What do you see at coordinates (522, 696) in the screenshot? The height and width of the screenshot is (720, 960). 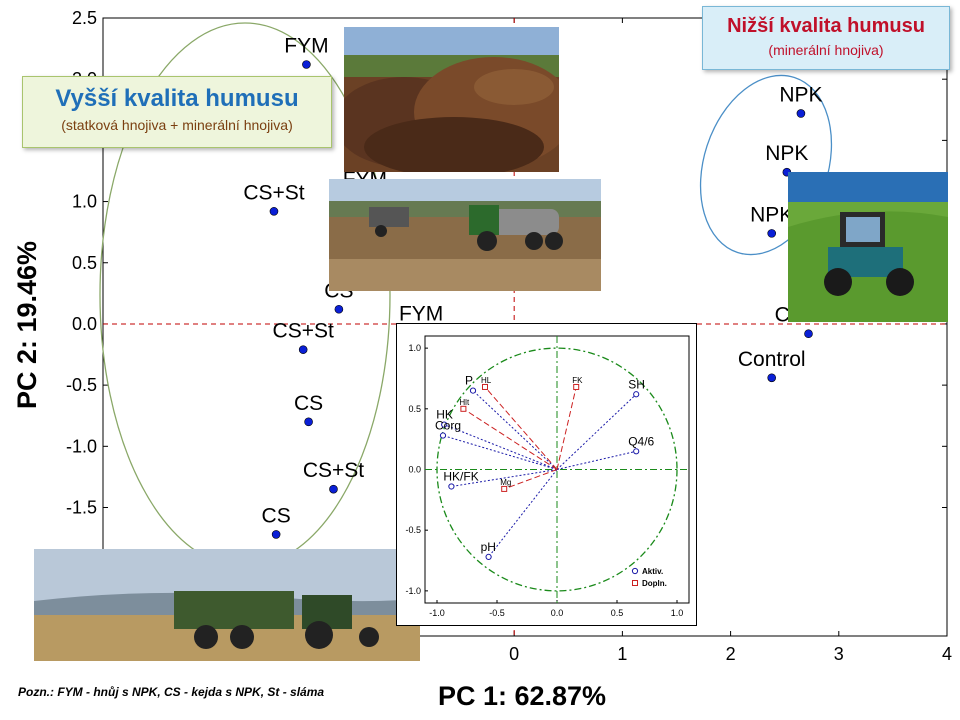 I see `x-axis-title: PC 1: 62.87%` at bounding box center [522, 696].